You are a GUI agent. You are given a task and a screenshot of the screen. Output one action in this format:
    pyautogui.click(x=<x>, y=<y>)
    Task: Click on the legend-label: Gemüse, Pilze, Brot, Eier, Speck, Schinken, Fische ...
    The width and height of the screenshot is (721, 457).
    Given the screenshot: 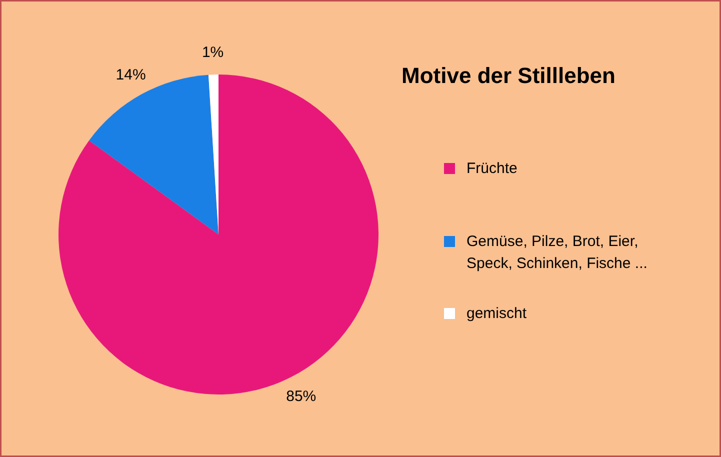 What is the action you would take?
    pyautogui.click(x=557, y=252)
    